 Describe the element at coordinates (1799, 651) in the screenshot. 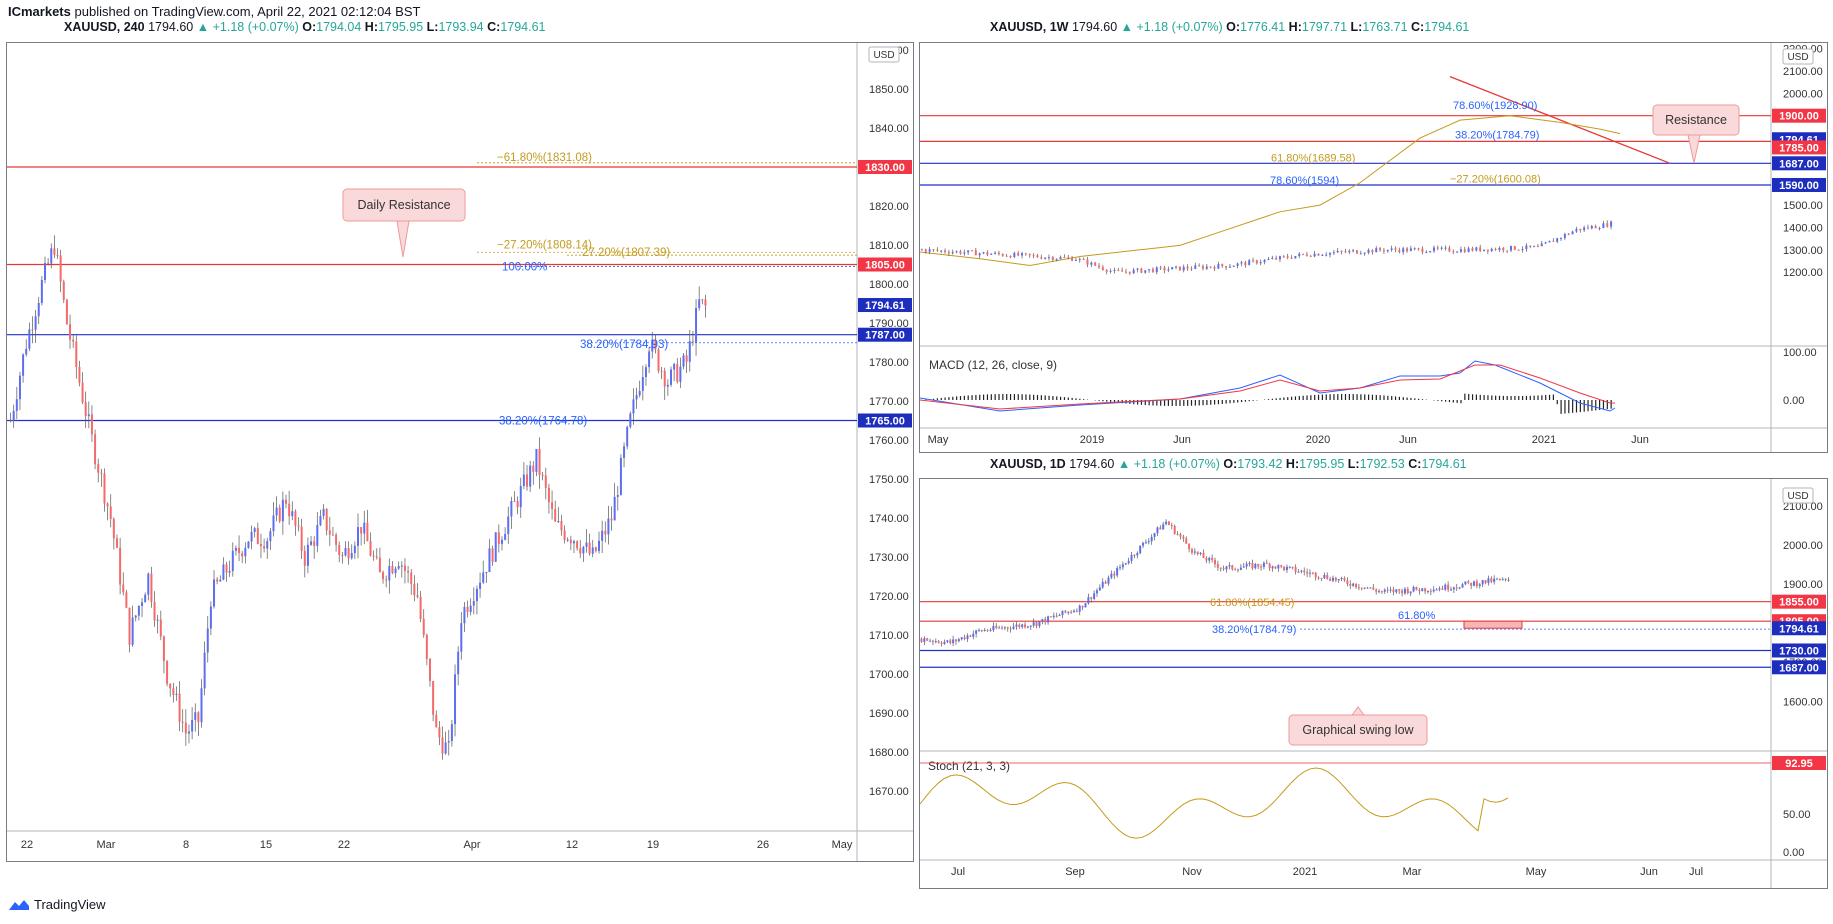

I see `chart3-price-tag-text: 1730.00` at that location.